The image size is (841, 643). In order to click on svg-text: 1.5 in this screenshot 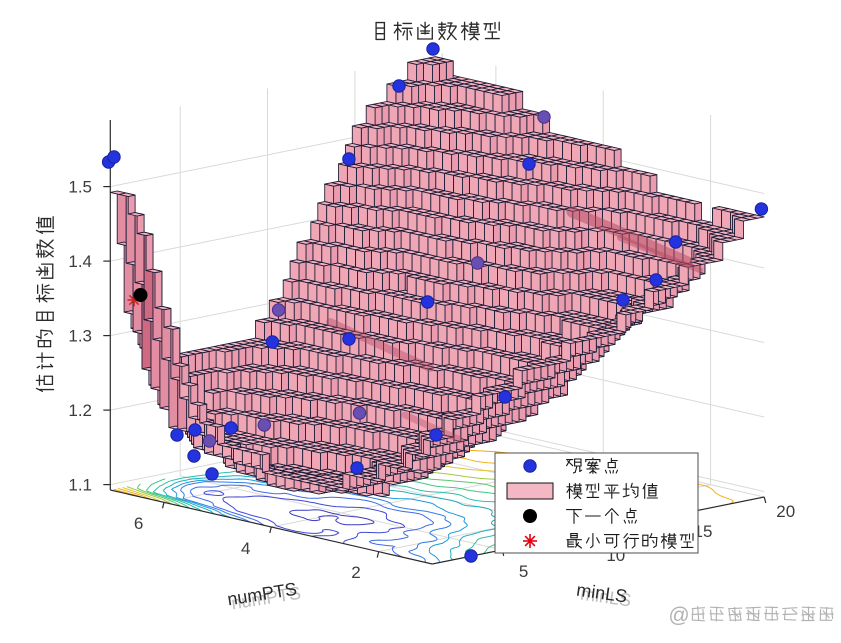, I will do `click(80, 187)`.